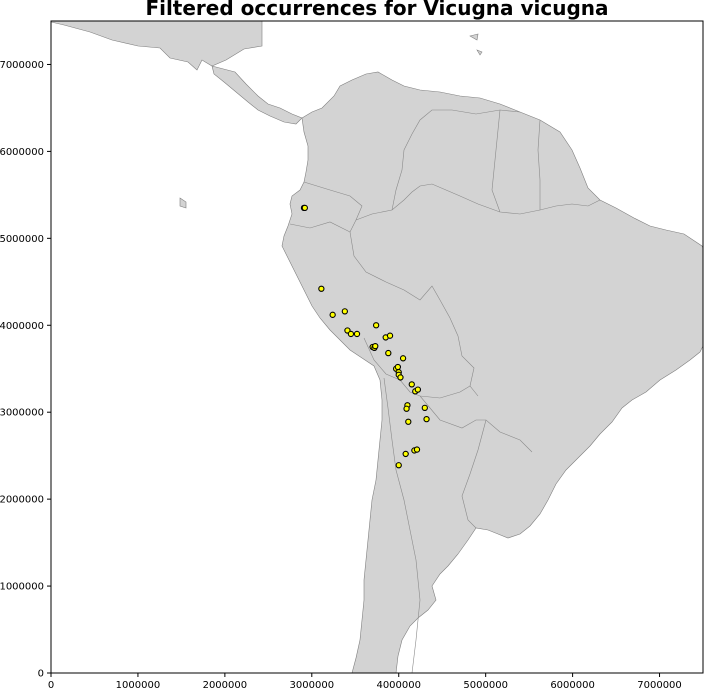 The image size is (706, 690). Describe the element at coordinates (572, 685) in the screenshot. I see `x-tick-label: 6000000` at that location.